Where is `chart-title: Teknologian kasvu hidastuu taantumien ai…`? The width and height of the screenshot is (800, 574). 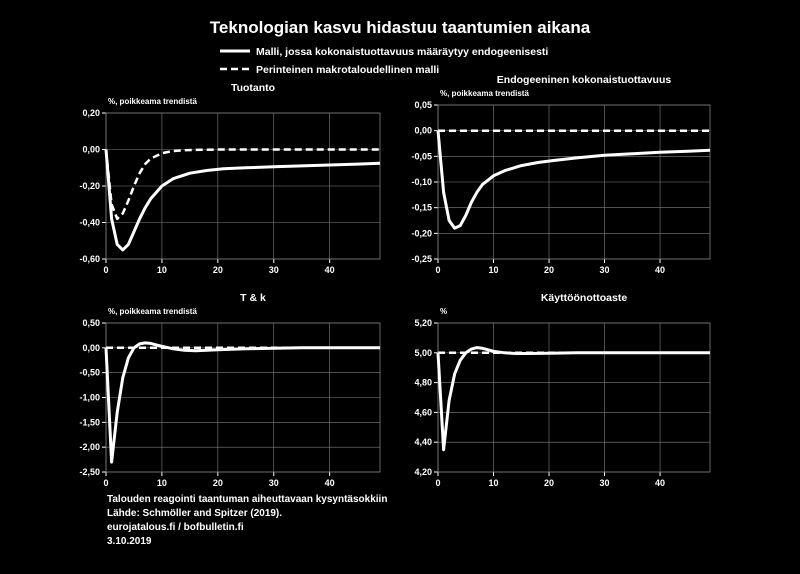
chart-title: Teknologian kasvu hidastuu taantumien ai… is located at coordinates (400, 27).